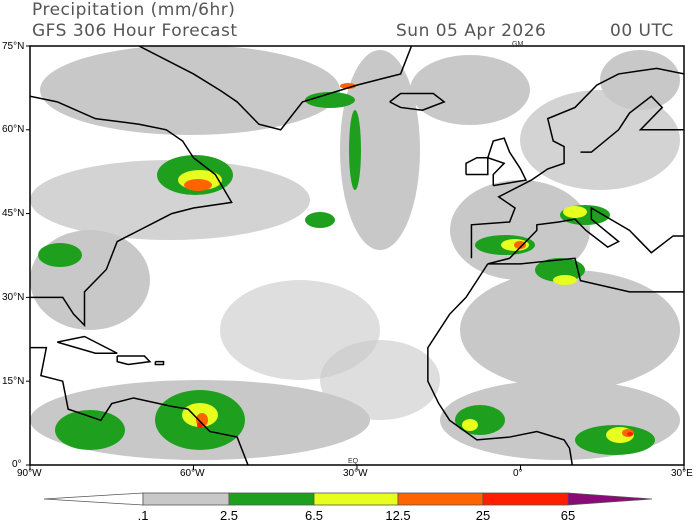  Describe the element at coordinates (134, 10) in the screenshot. I see `map-title: Precipitation (mm/6hr)` at that location.